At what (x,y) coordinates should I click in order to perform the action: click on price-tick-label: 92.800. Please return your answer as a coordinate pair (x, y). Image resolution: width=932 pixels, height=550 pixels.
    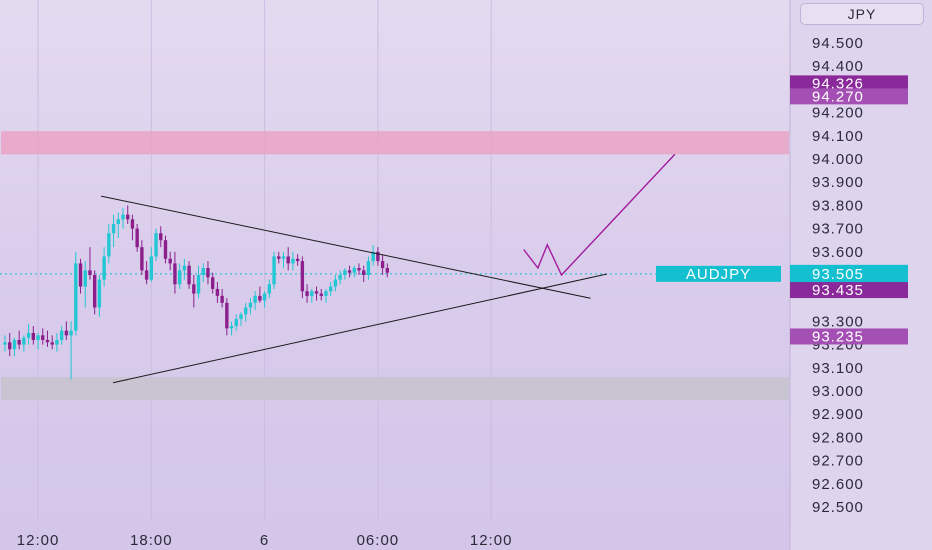
    Looking at the image, I should click on (838, 437).